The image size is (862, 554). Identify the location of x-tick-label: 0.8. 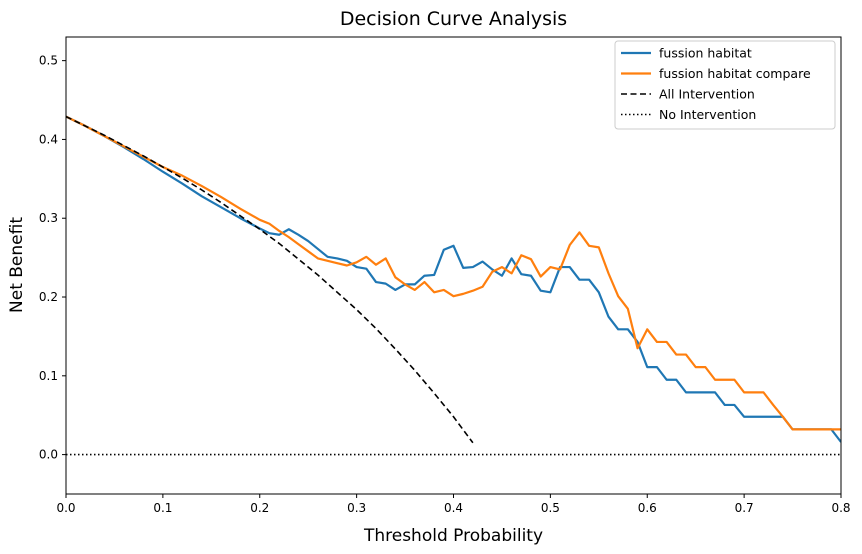
(840, 508).